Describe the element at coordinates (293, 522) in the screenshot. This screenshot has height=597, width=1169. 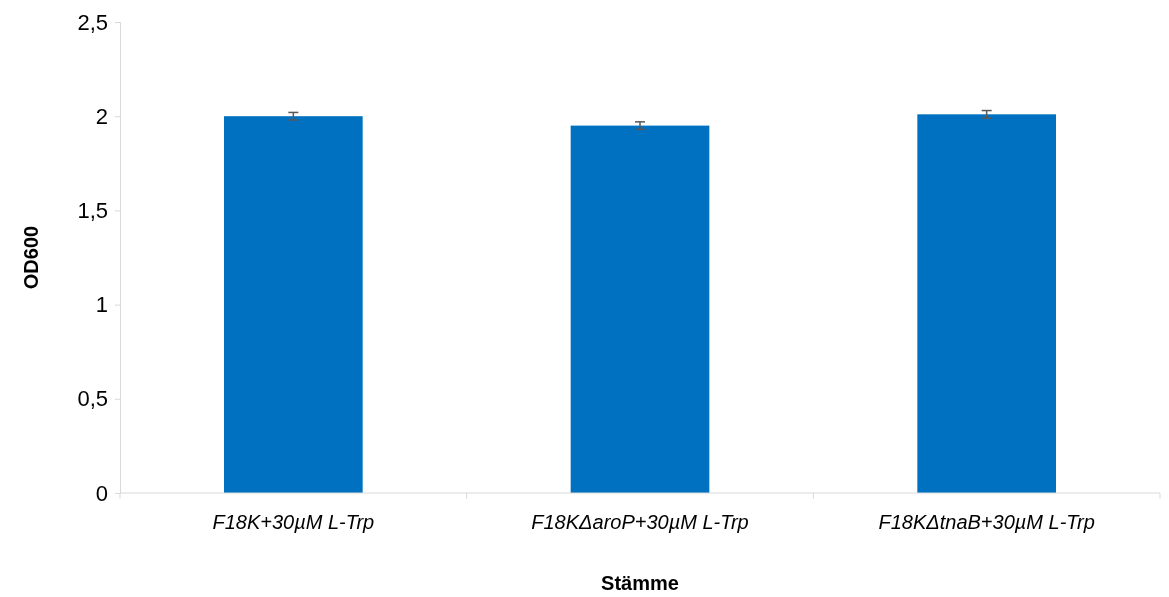
I see `x-tick-label: F18K+30µM L-Trp` at that location.